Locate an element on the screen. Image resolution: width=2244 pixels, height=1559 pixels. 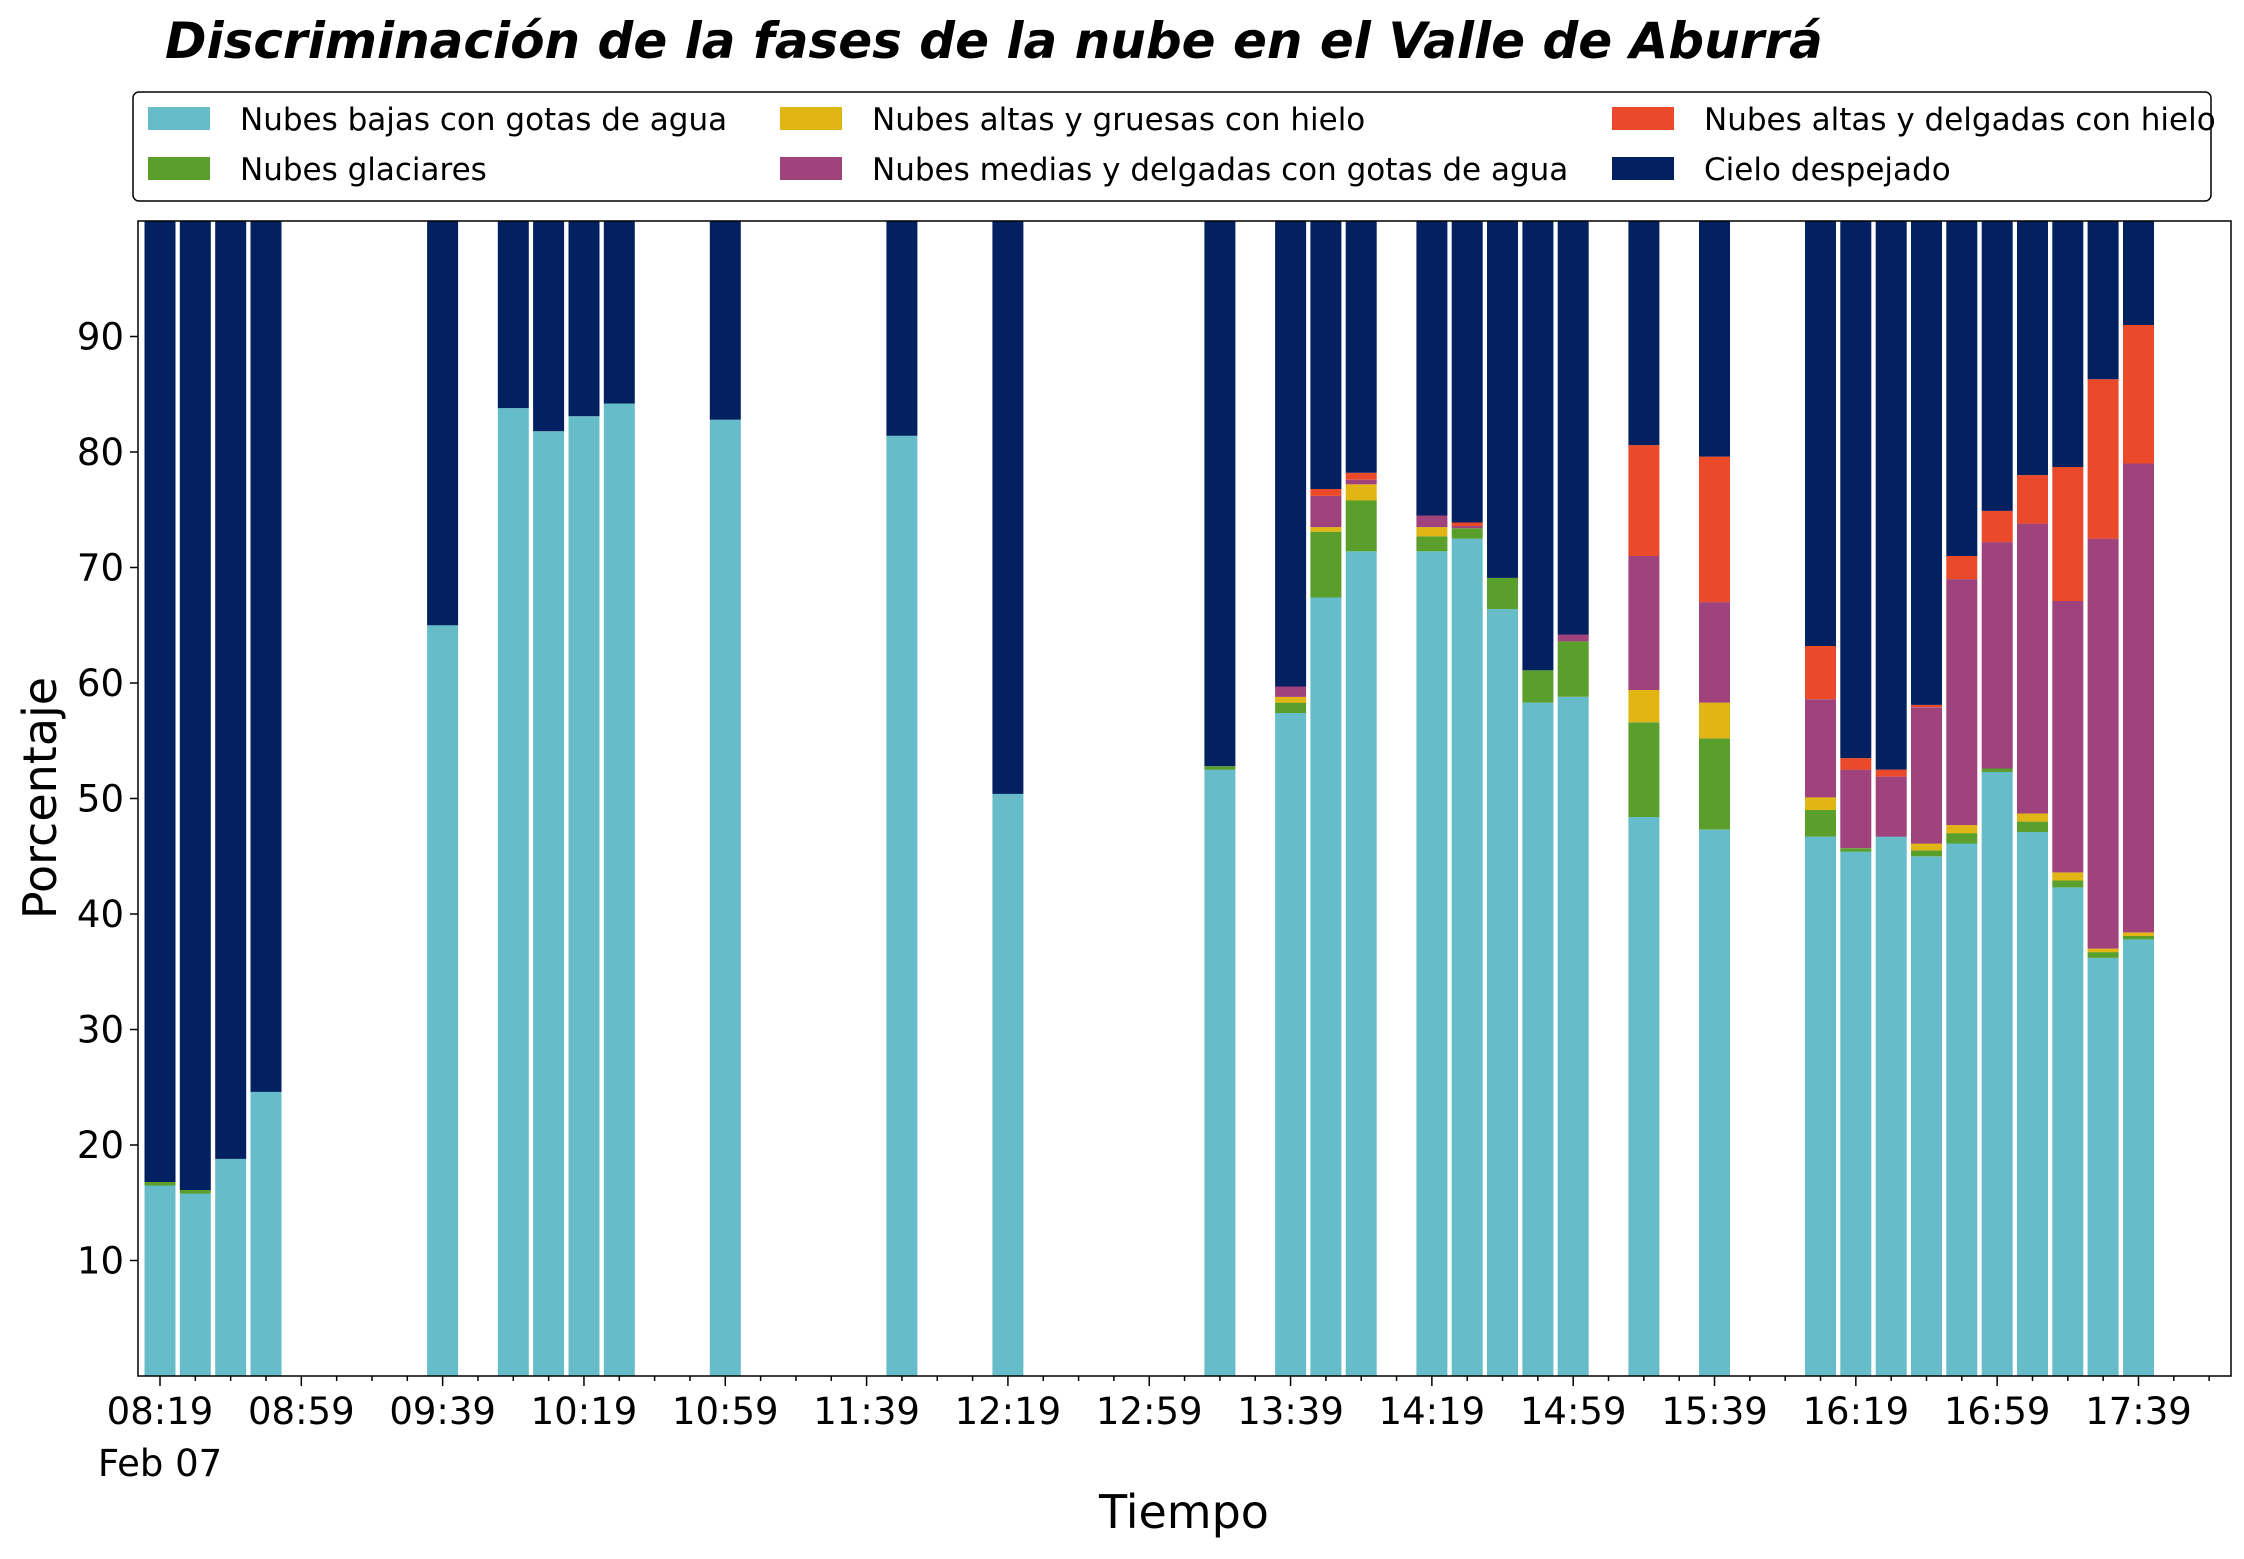
y-tick-label: 30 is located at coordinates (100, 1030).